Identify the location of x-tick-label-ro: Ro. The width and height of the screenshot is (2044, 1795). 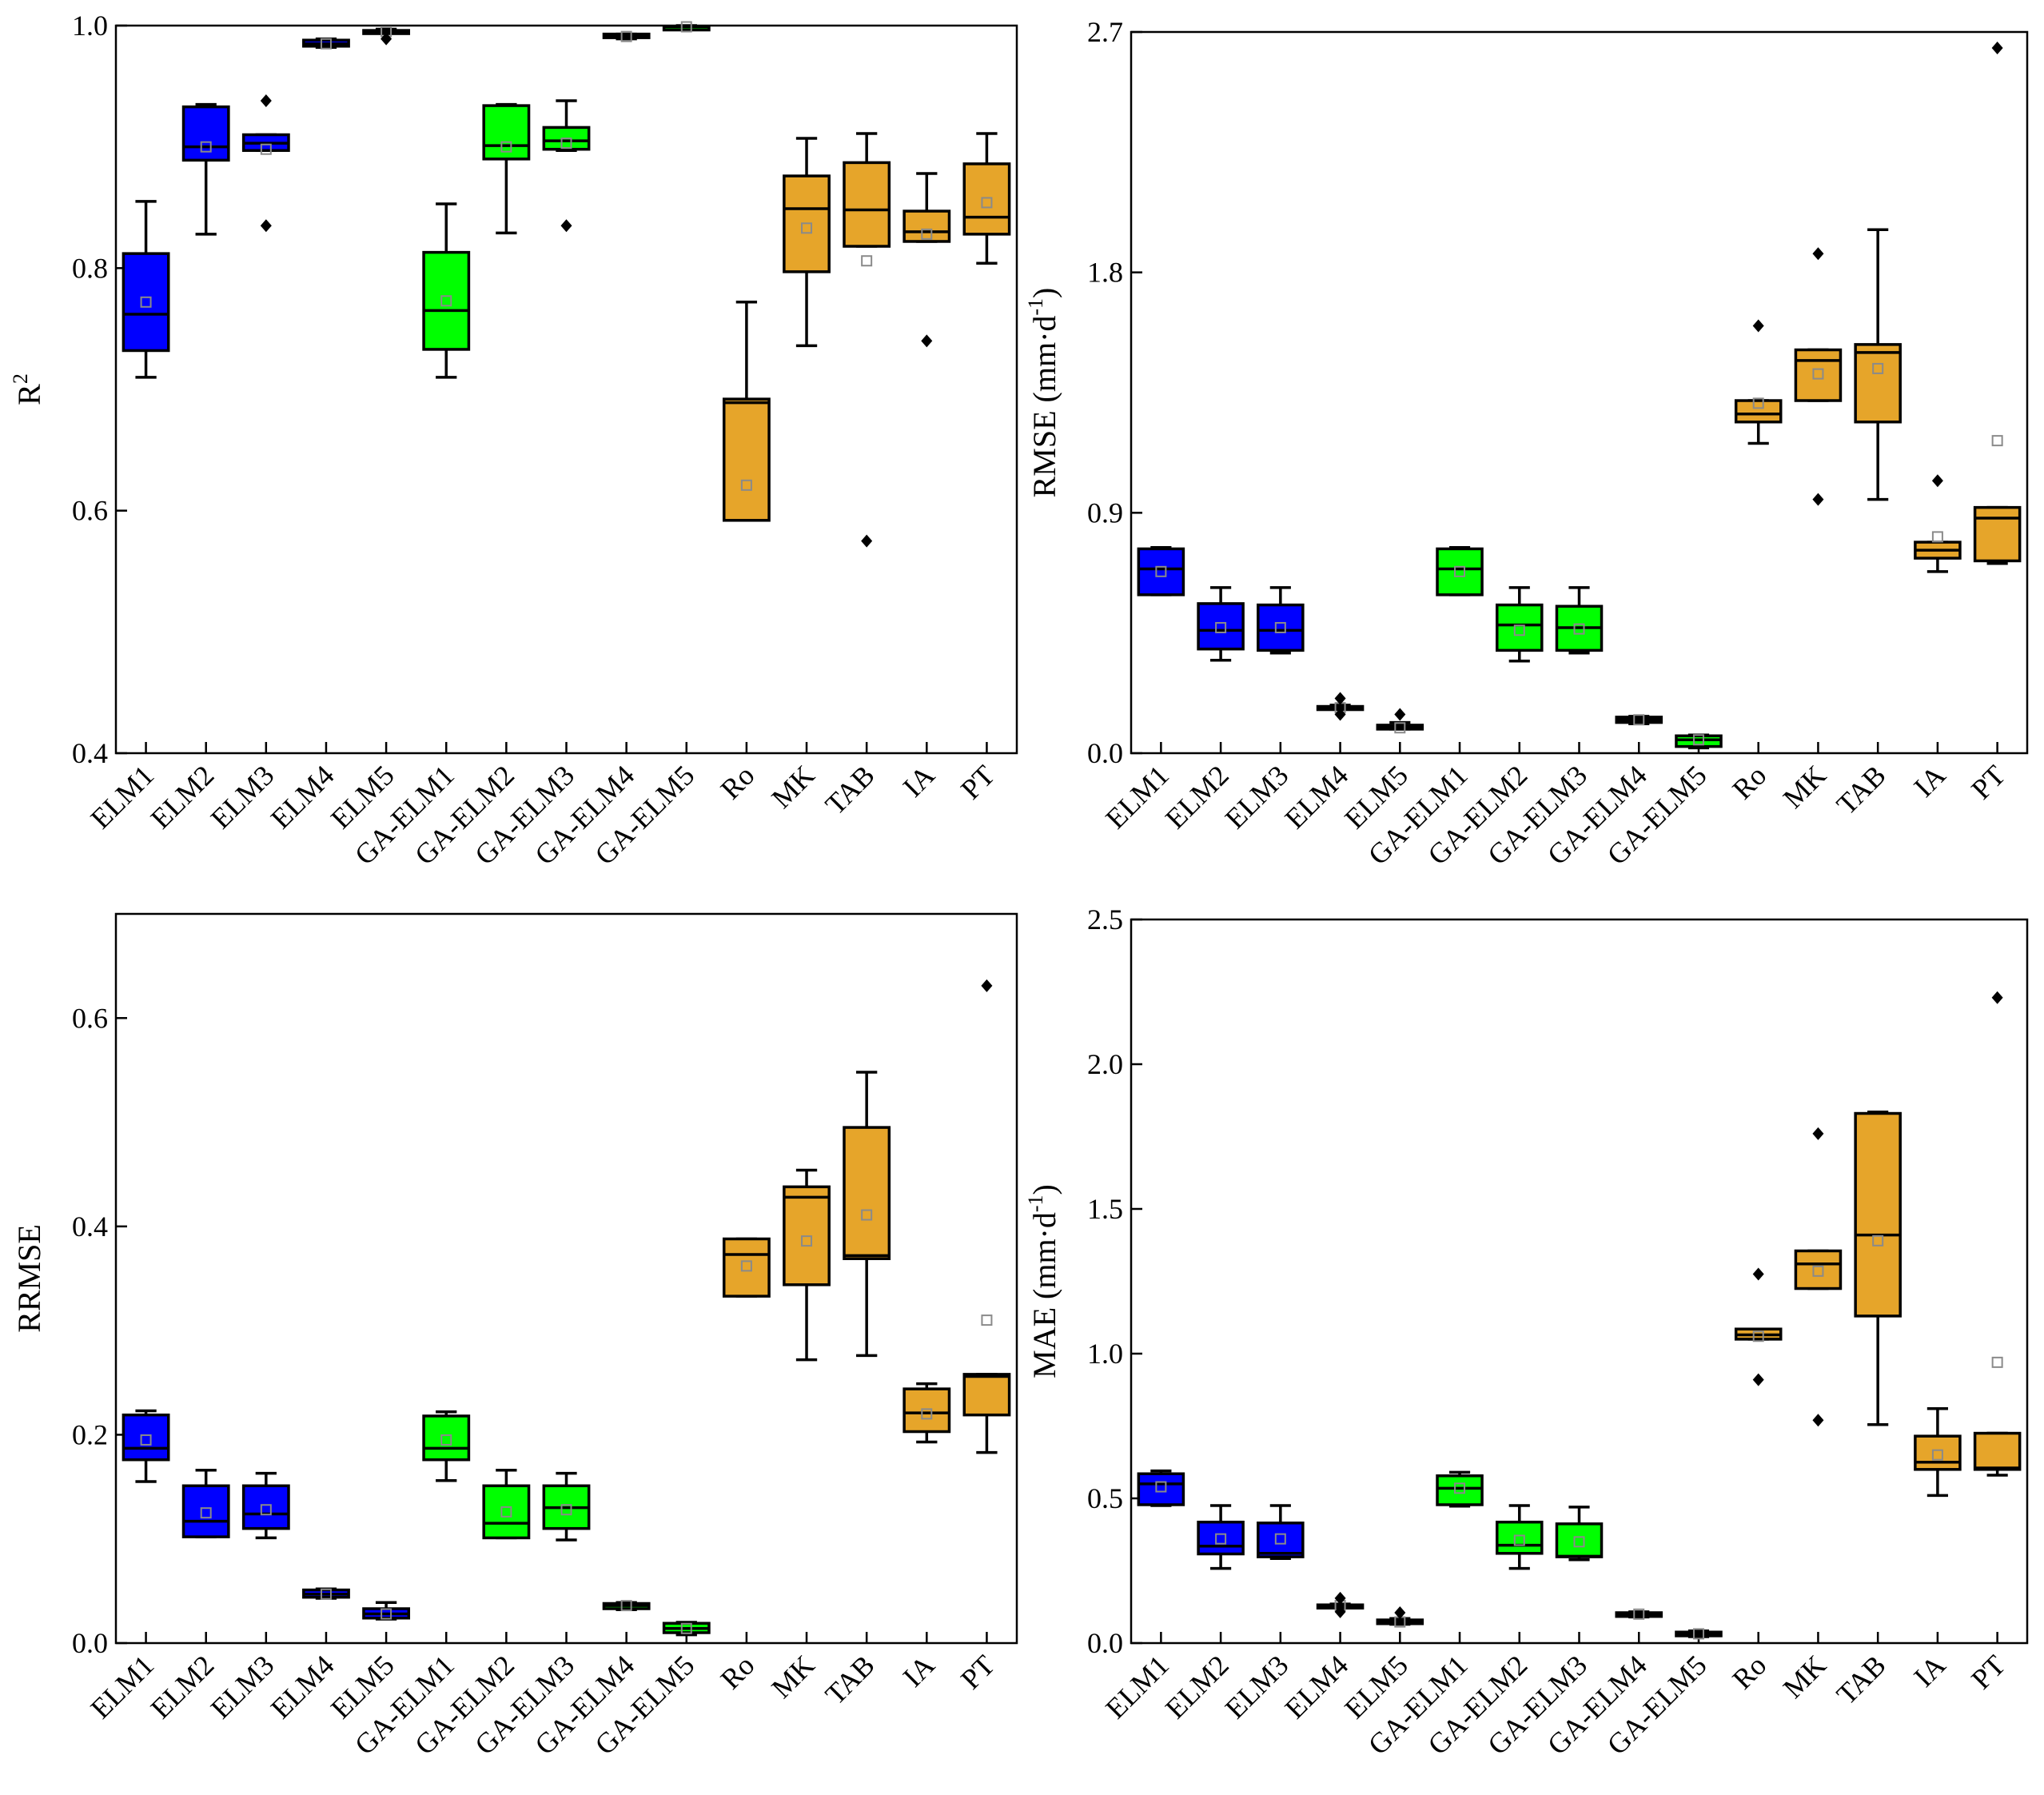
(738, 782).